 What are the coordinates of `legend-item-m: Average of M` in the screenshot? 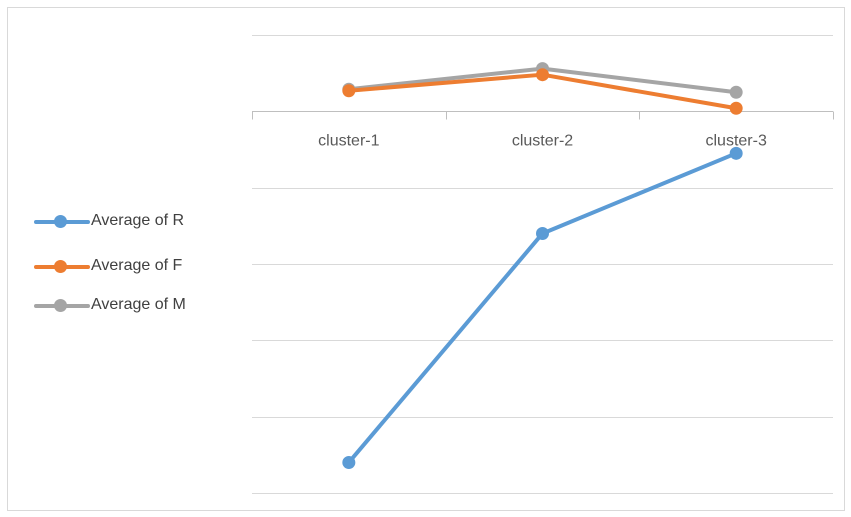 It's located at (144, 305).